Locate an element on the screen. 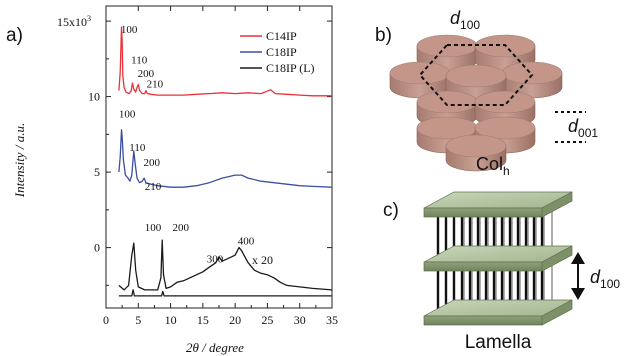  legend-label: C14IP is located at coordinates (281, 36).